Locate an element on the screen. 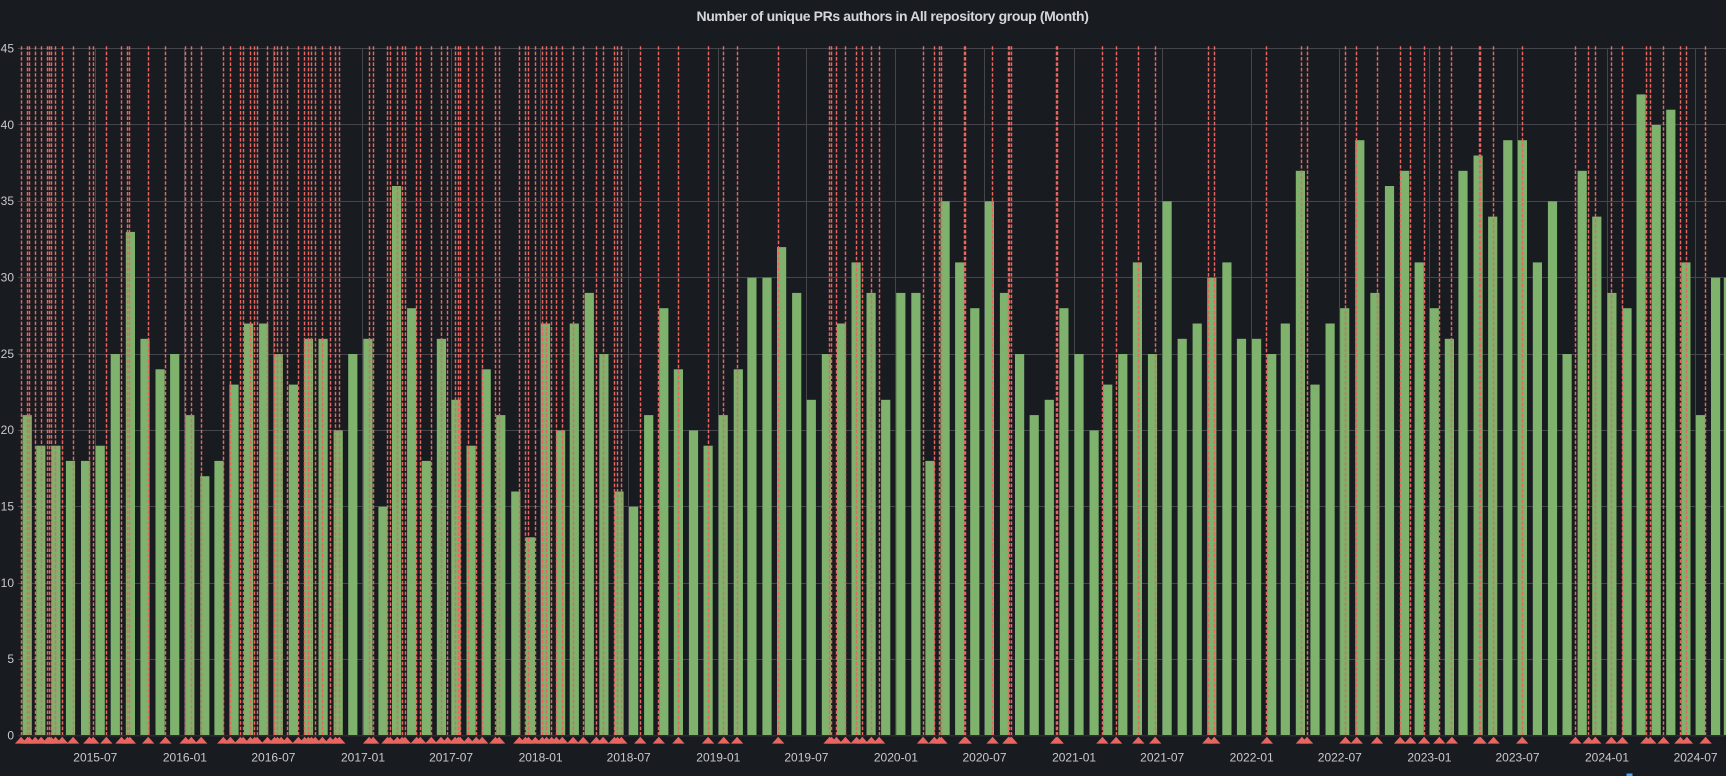  svg-text: 2020-07 is located at coordinates (984, 758).